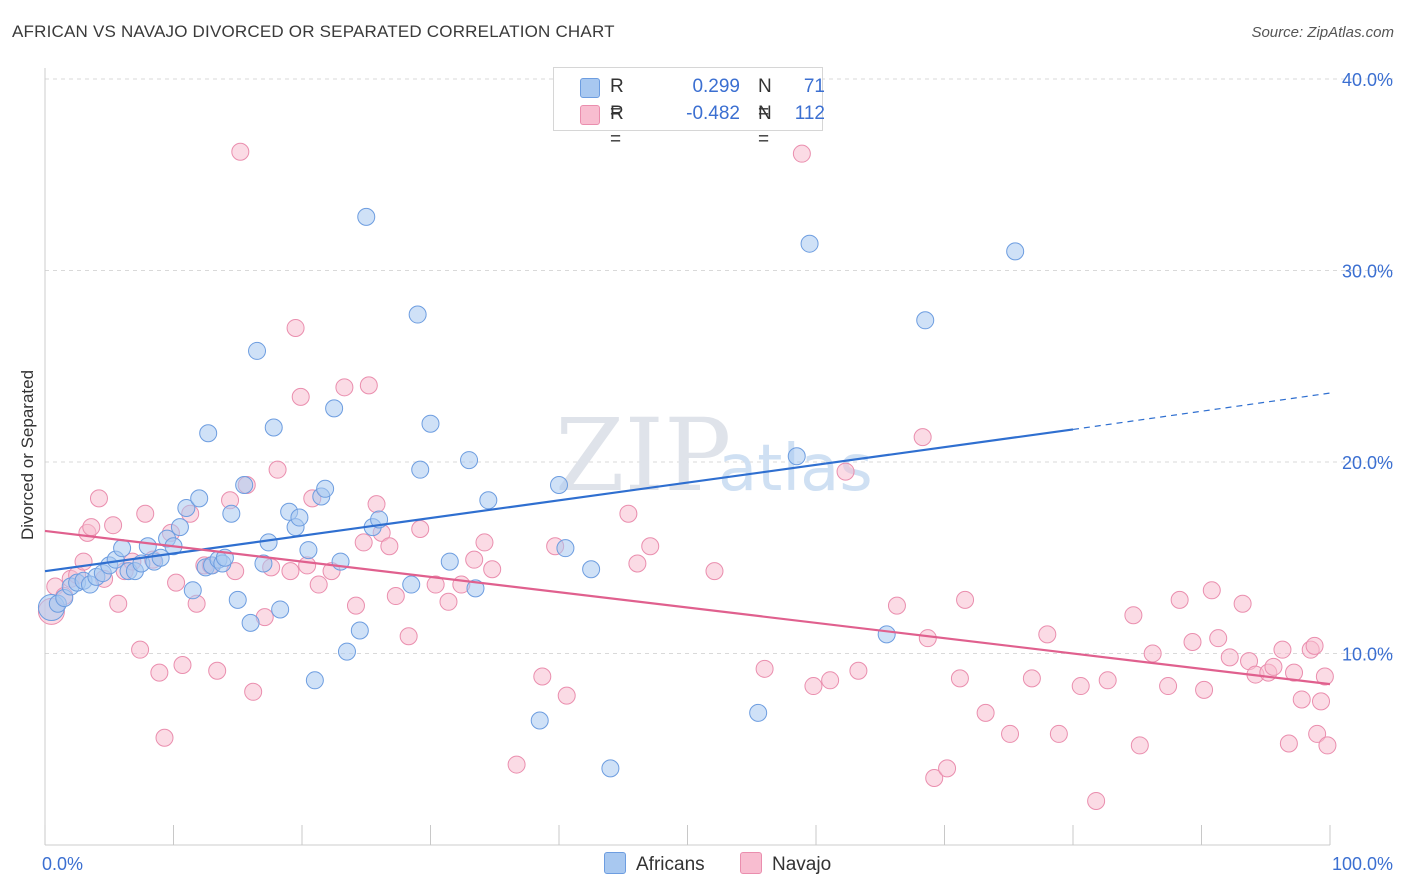  I want to click on y-tick-label: 30.0%, so click(1367, 272).